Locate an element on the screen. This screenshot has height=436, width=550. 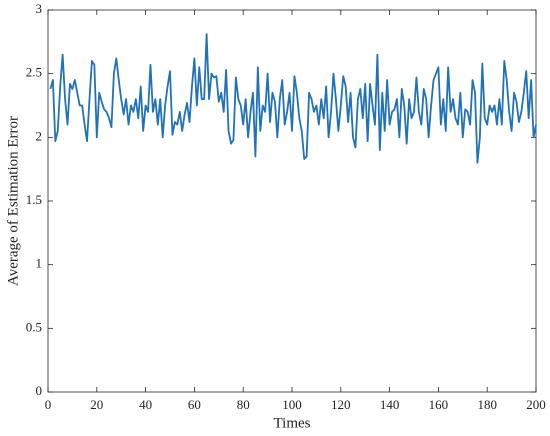
x-tick-label: 60 is located at coordinates (194, 404).